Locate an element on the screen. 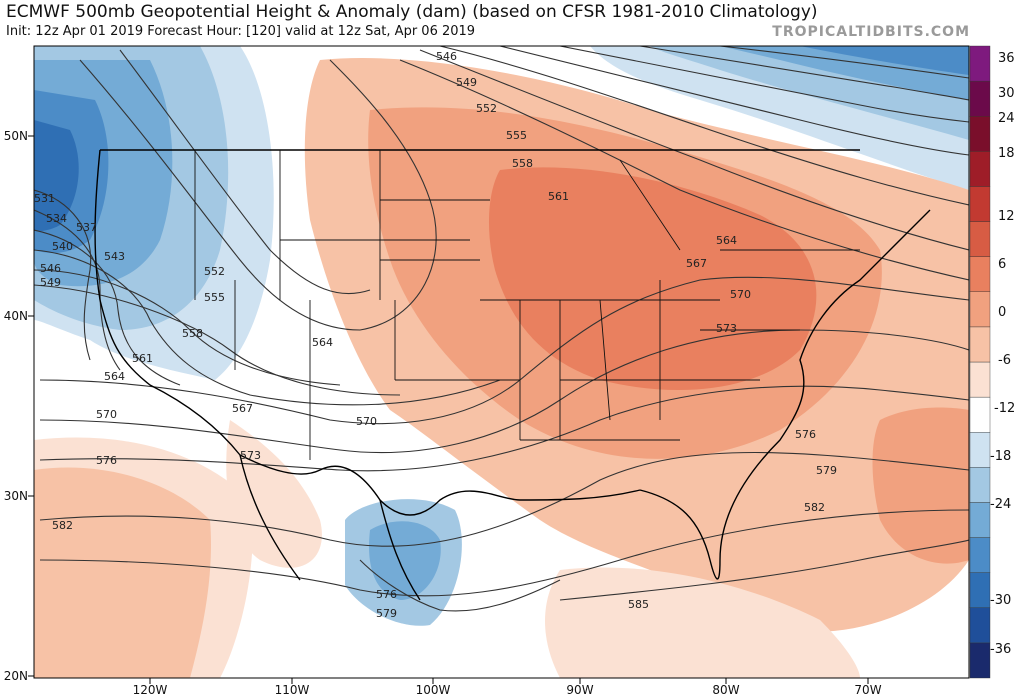 Image resolution: width=1024 pixels, height=696 pixels. lon-label: 70W is located at coordinates (867, 689).